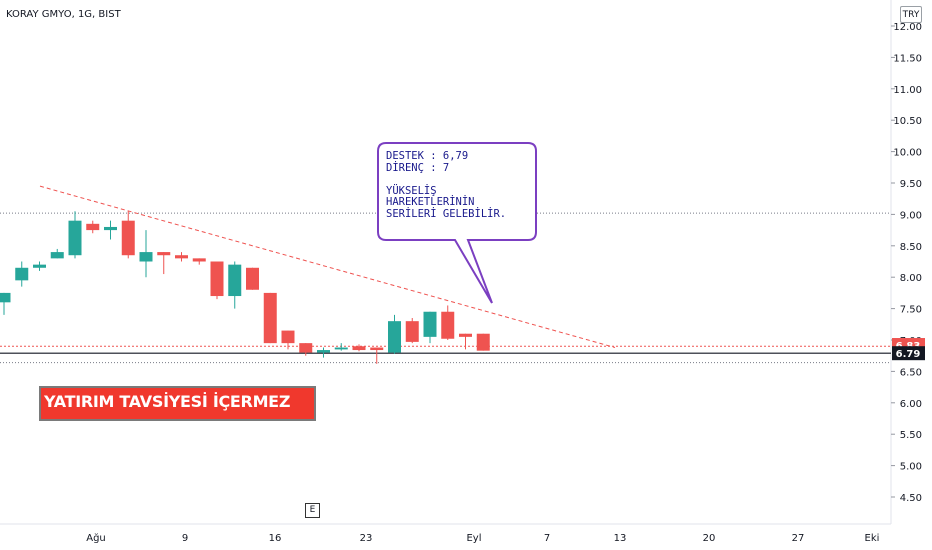 This screenshot has width=932, height=550. What do you see at coordinates (907, 90) in the screenshot?
I see `y-tick-label: 11.00` at bounding box center [907, 90].